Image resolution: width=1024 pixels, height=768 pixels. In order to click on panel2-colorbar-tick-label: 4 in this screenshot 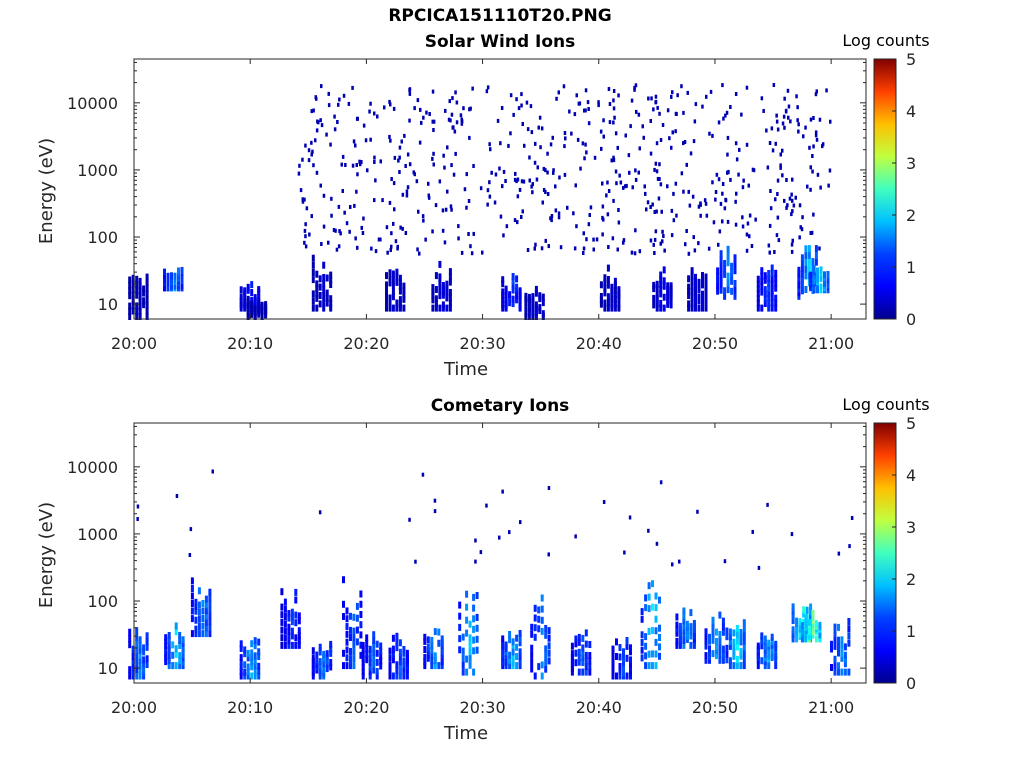, I will do `click(911, 475)`.